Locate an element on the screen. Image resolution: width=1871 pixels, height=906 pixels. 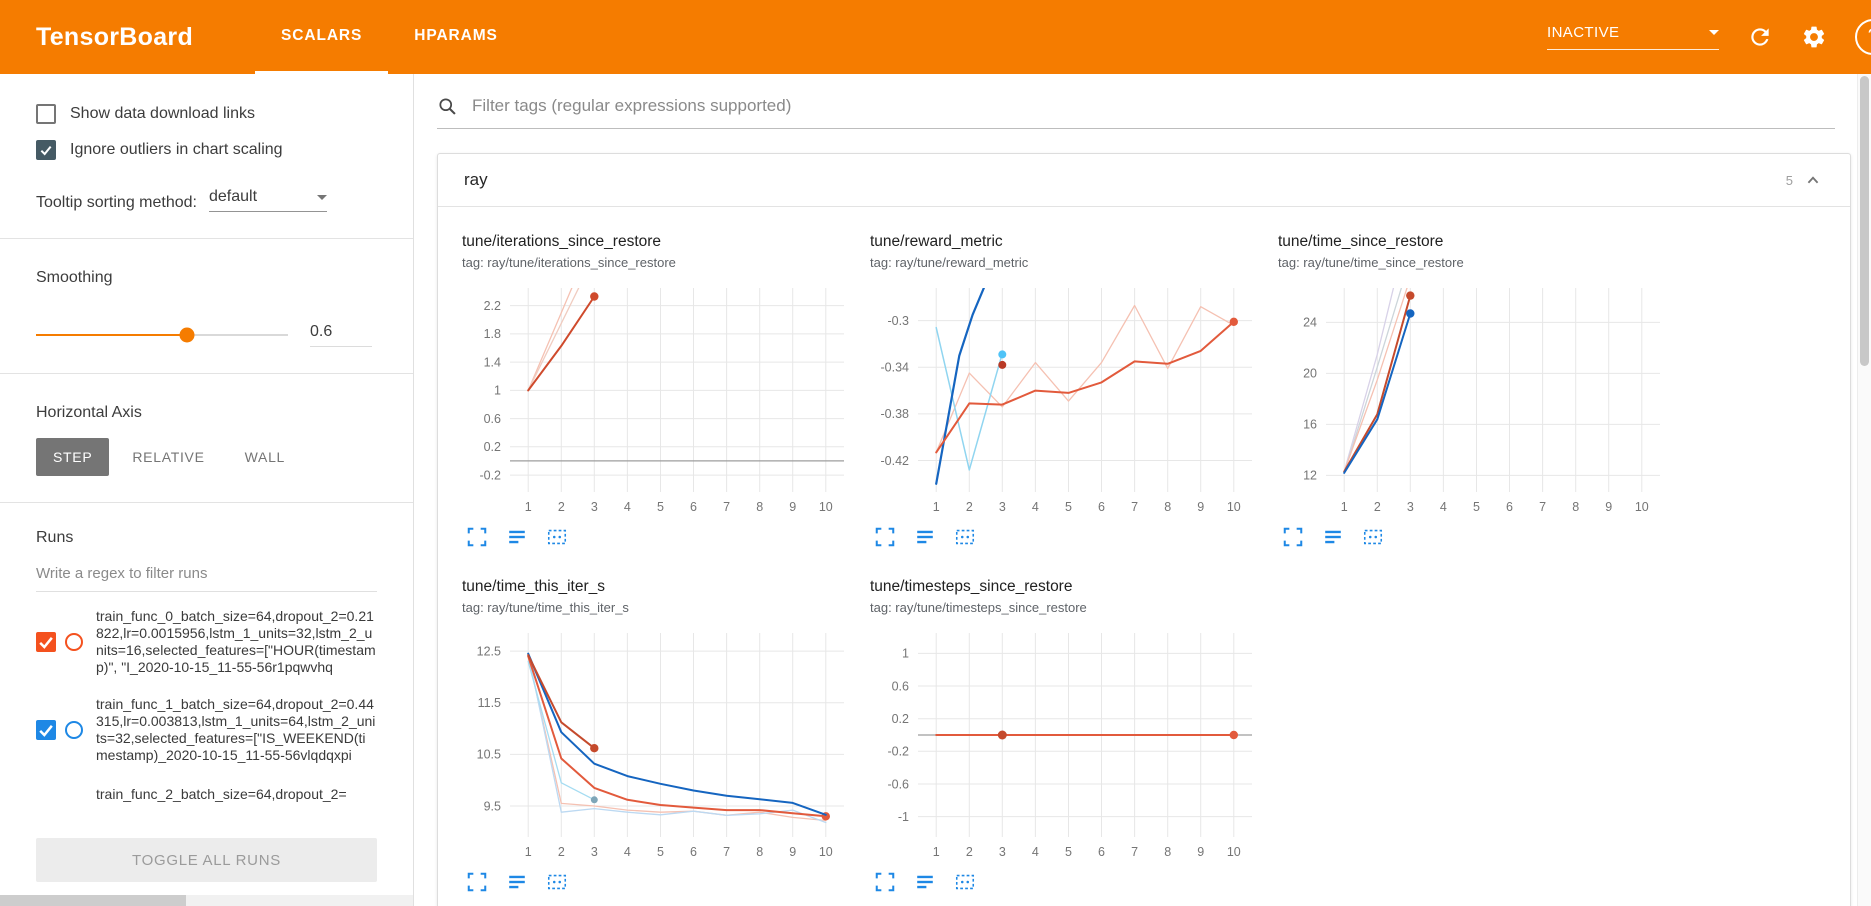
ignore-outliers-checkbox is located at coordinates (46, 150).